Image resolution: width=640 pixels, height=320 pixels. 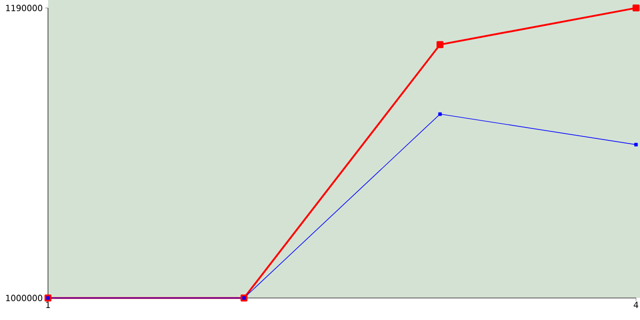 What do you see at coordinates (48, 305) in the screenshot?
I see `x-tick-label: 1` at bounding box center [48, 305].